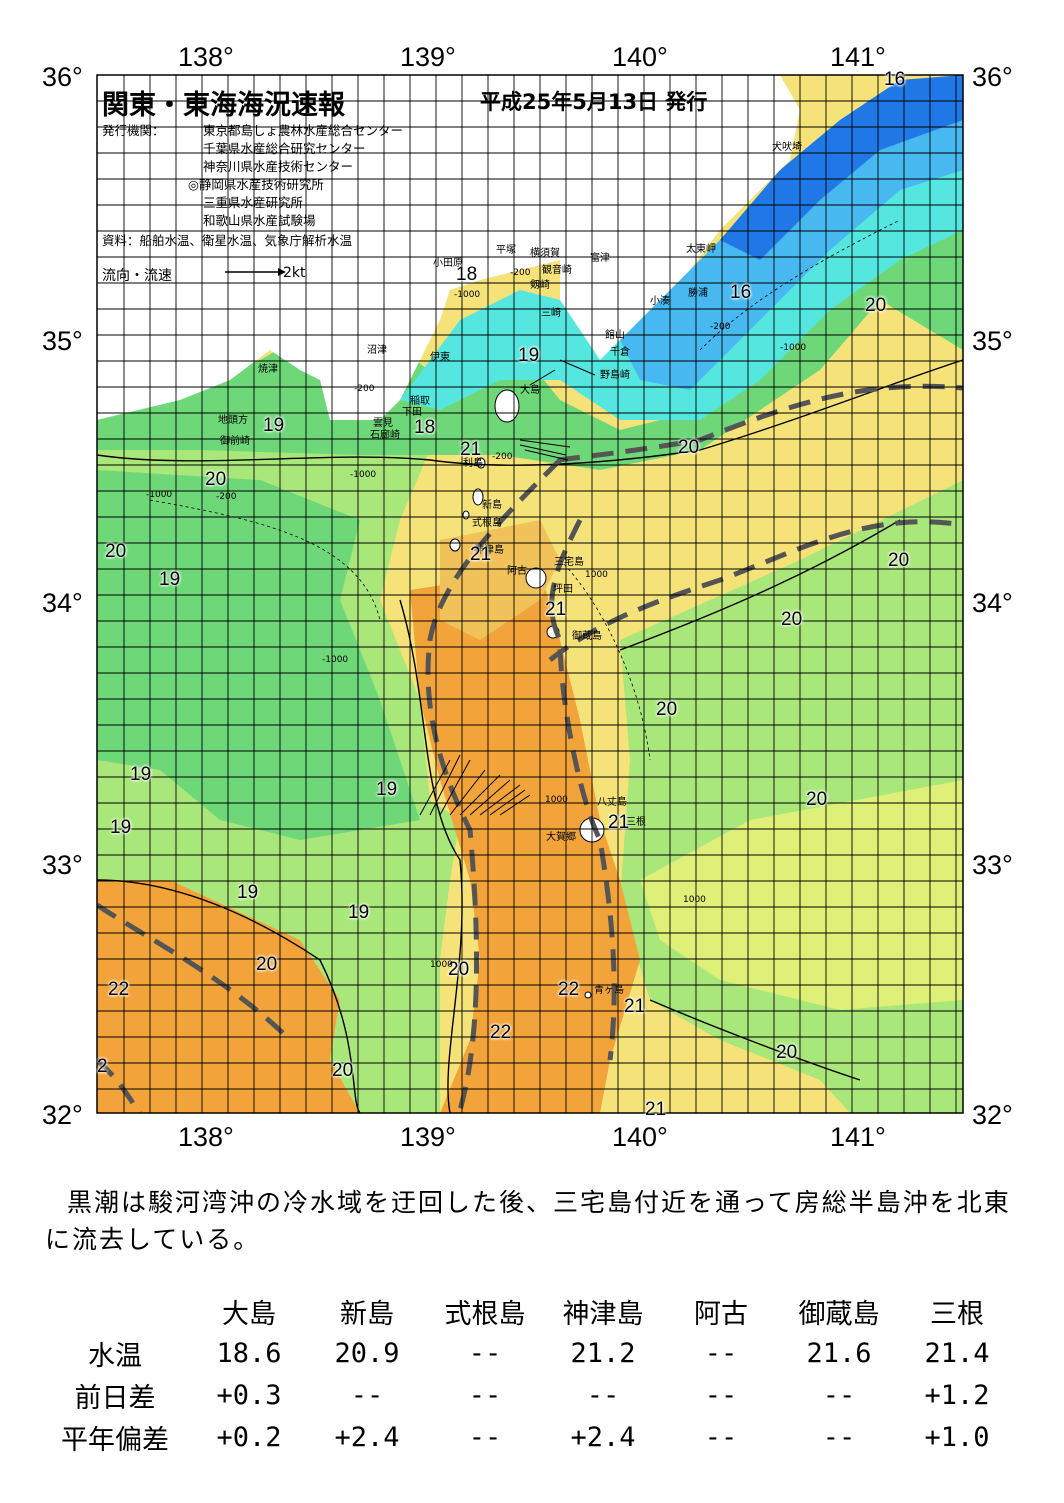 The height and width of the screenshot is (1503, 1064). Describe the element at coordinates (594, 102) in the screenshot. I see `issue-date: 平成25年5月13日 発行` at that location.